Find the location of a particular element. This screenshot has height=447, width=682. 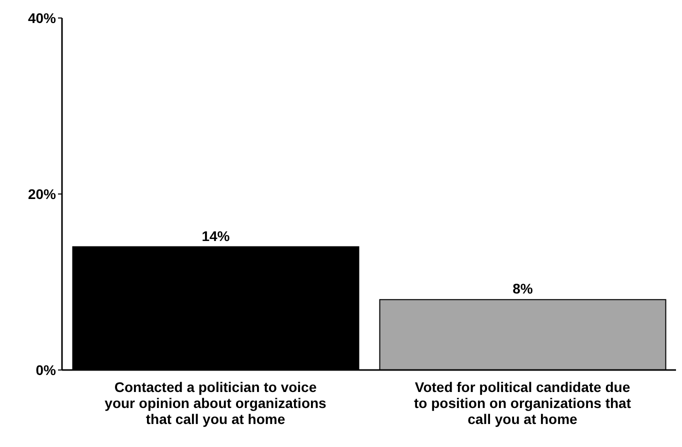

x-tick-label: Voted for political candidate due to position on organizations that call you at home is located at coordinates (523, 403).